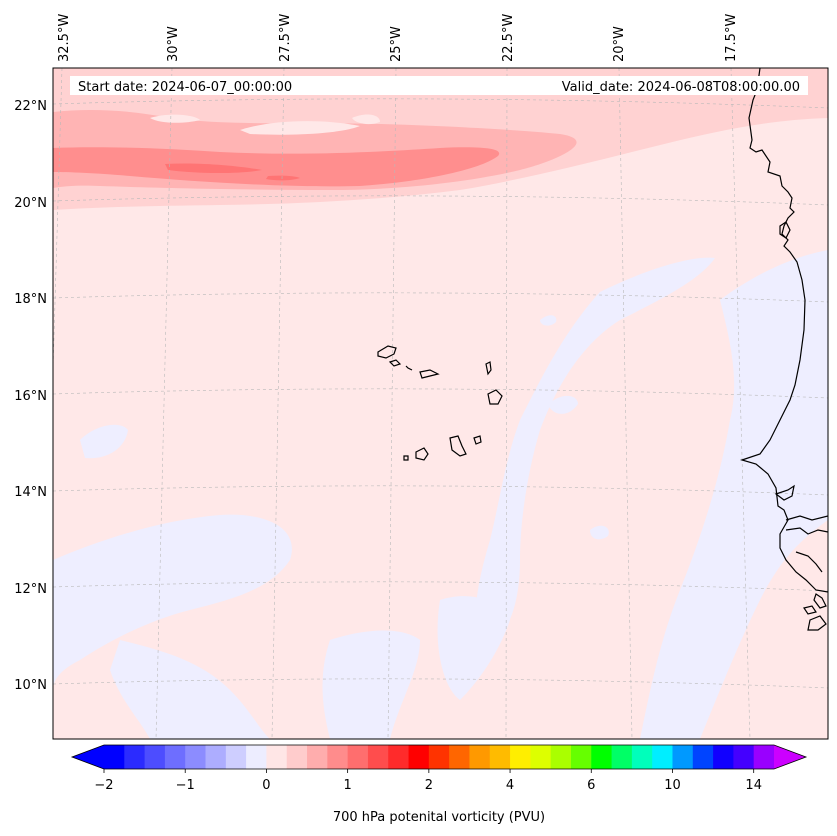  What do you see at coordinates (783, 330) in the screenshot?
I see `africa-coastline` at bounding box center [783, 330].